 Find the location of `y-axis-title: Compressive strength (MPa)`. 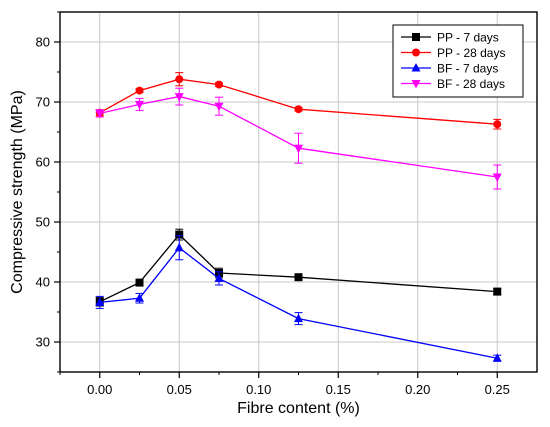

y-axis-title: Compressive strength (MPa) is located at coordinates (17, 192).